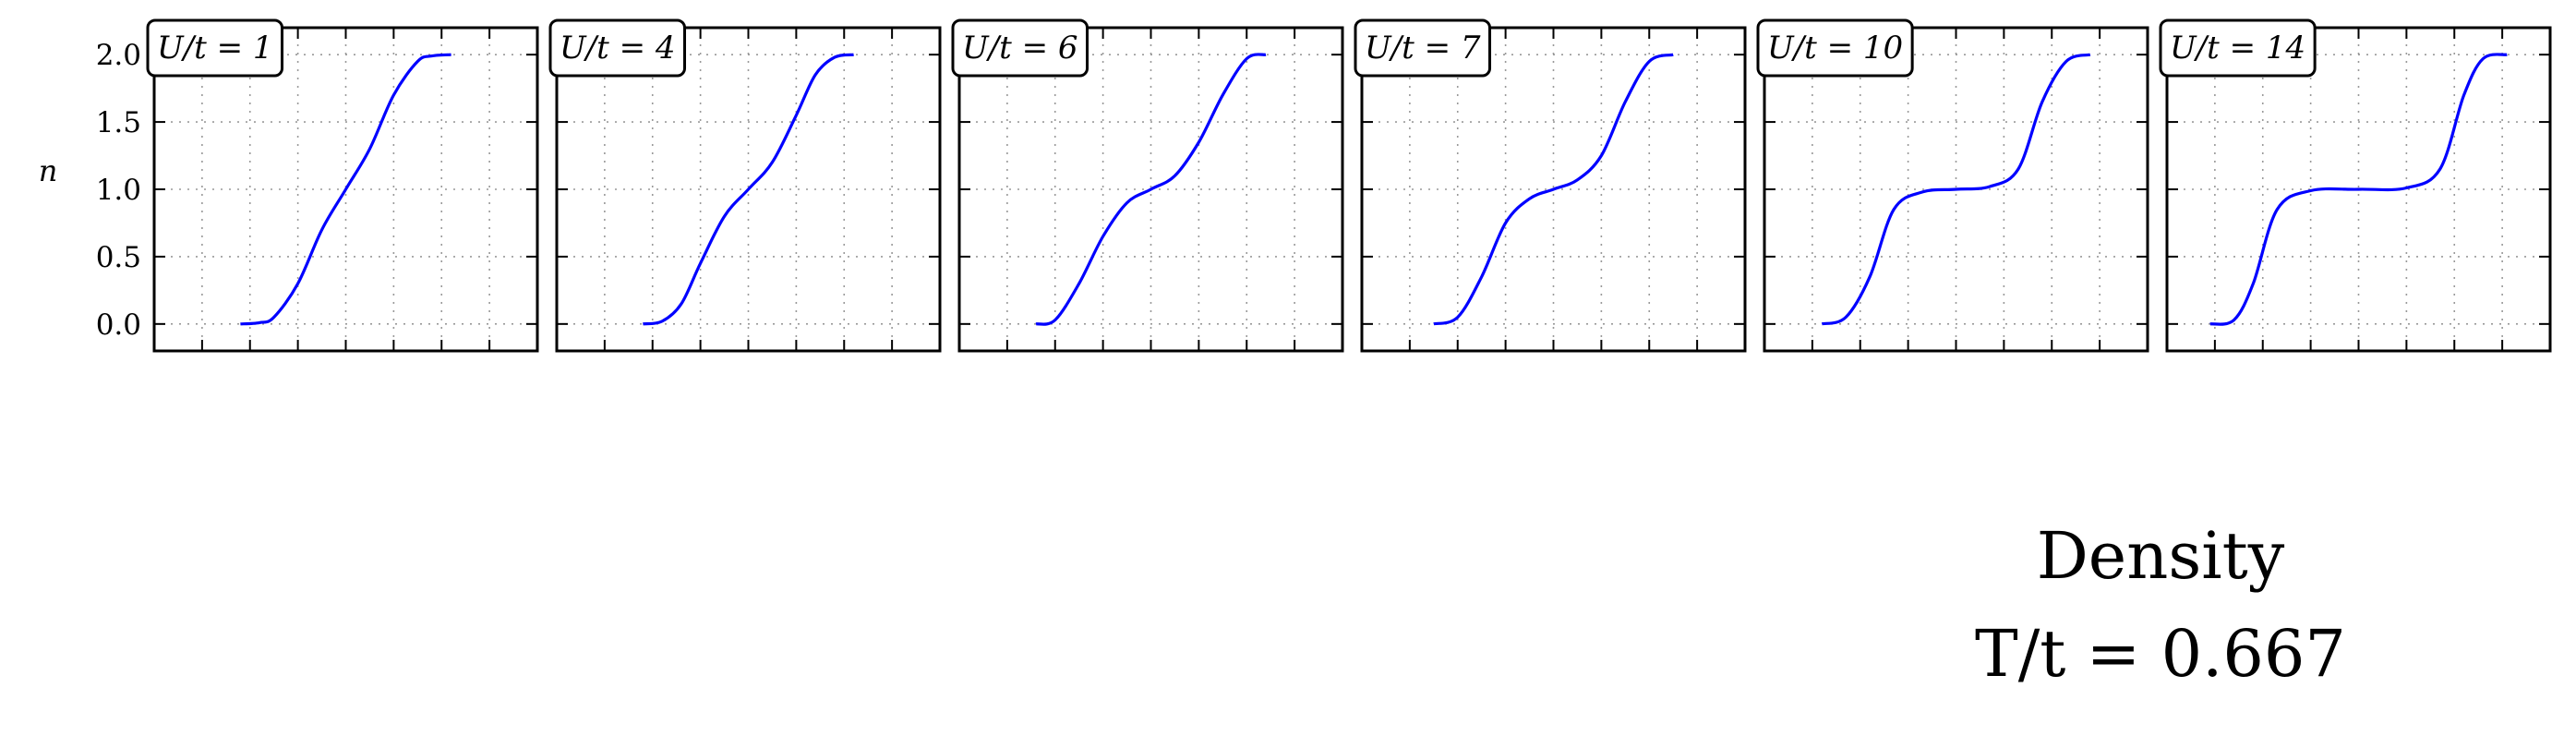  I want to click on ytick-label-2: 1.0, so click(118, 191).